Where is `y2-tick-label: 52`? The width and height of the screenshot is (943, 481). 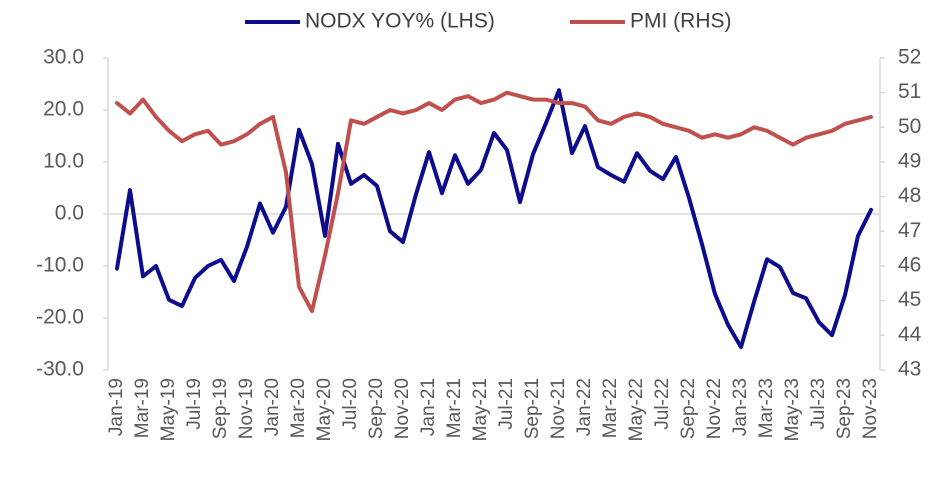 y2-tick-label: 52 is located at coordinates (909, 57).